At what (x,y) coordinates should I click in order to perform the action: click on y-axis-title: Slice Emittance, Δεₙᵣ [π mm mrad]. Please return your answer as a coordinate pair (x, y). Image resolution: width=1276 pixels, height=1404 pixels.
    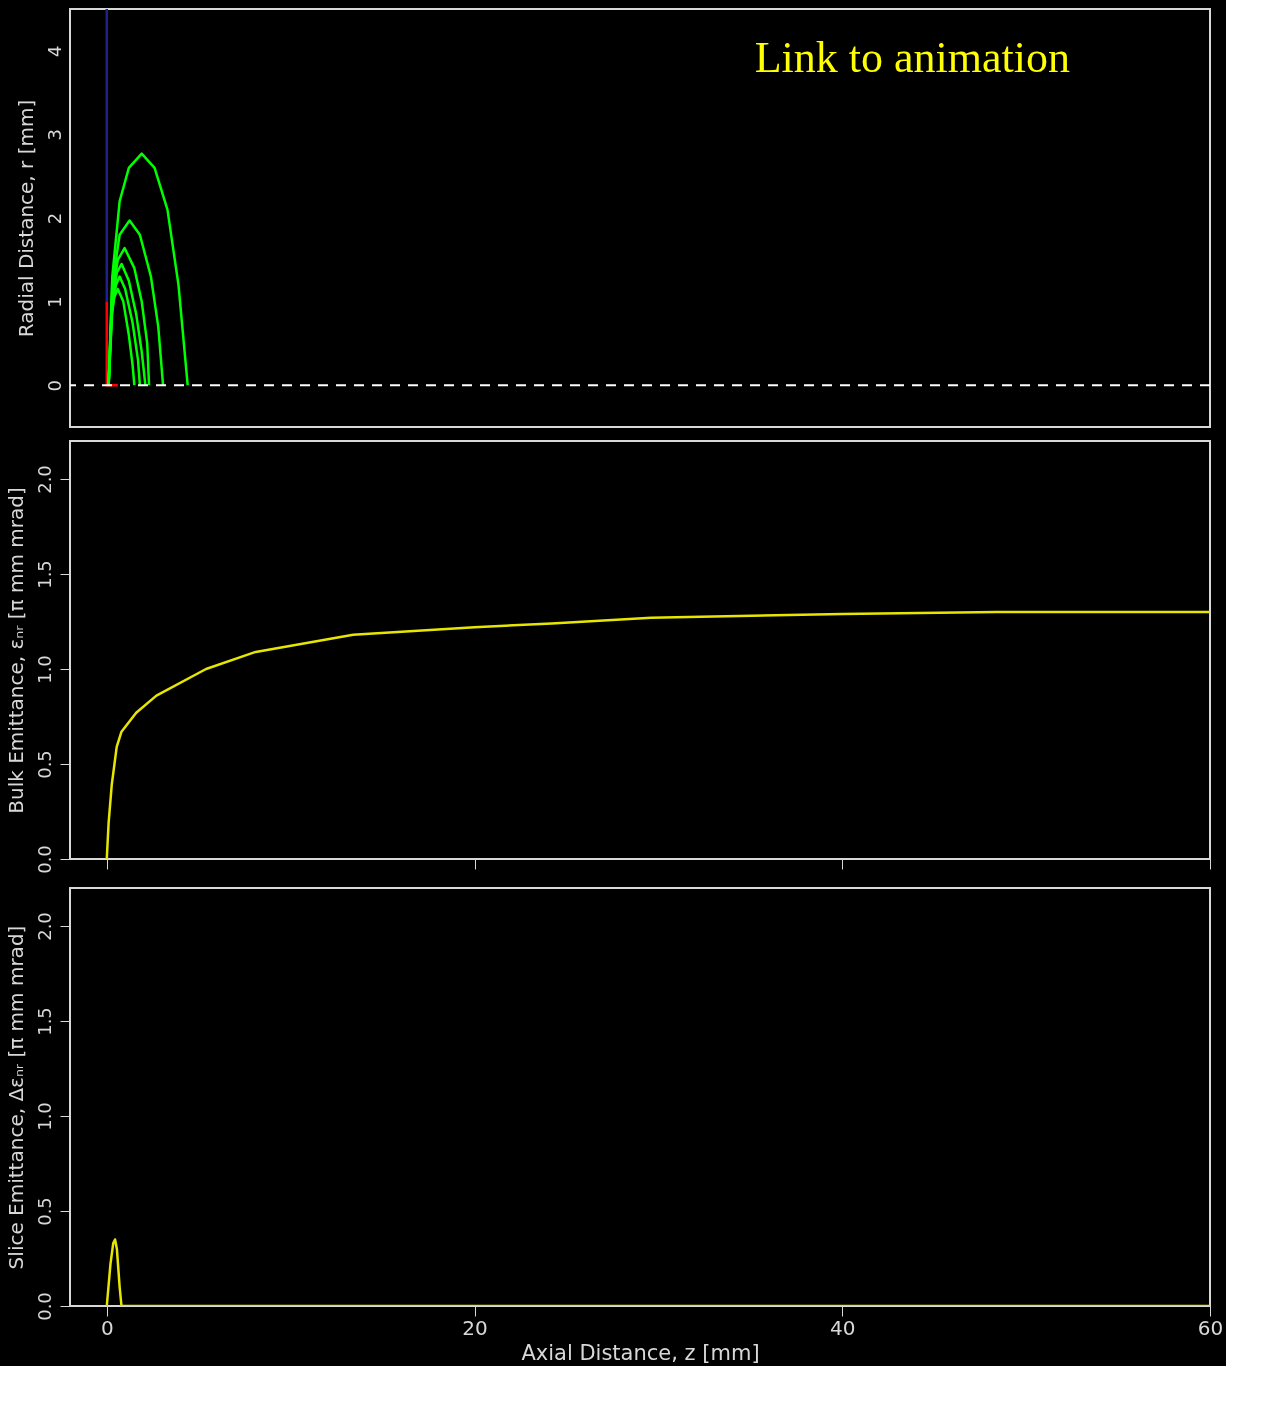
    Looking at the image, I should click on (15, 1097).